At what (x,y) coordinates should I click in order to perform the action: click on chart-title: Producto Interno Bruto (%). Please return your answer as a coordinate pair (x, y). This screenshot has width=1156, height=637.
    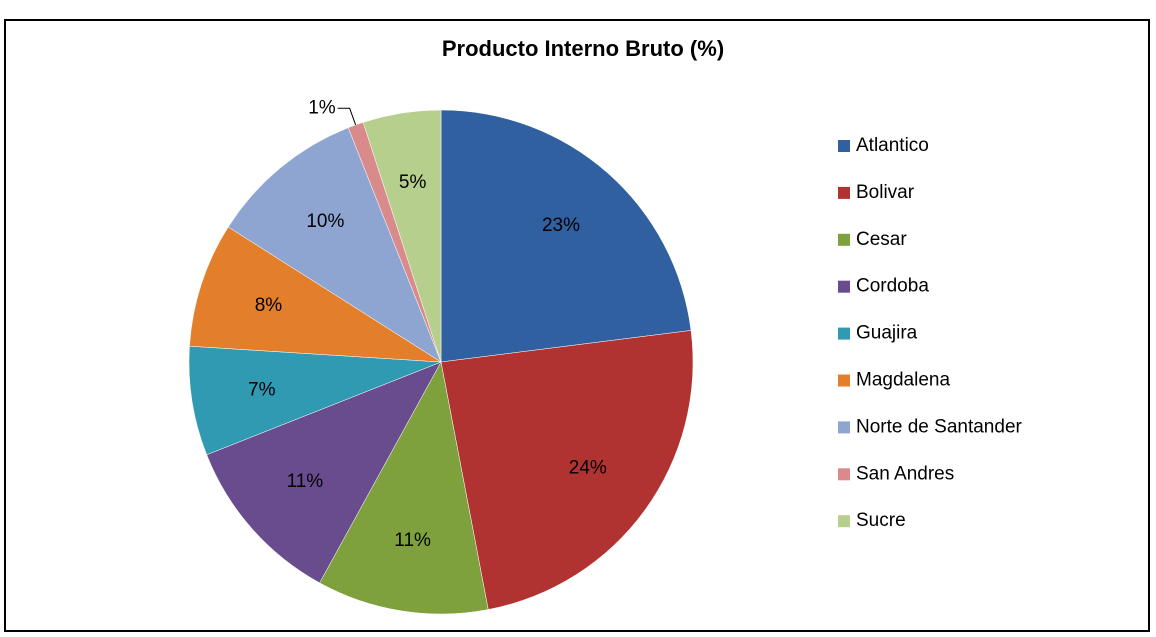
    Looking at the image, I should click on (583, 48).